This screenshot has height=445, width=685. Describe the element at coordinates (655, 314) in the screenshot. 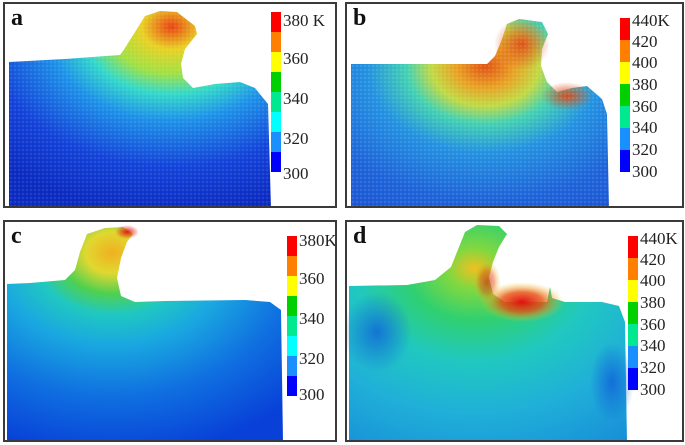

I see `colorbar-d: 440K 420 400 380 360 340 320 300` at that location.